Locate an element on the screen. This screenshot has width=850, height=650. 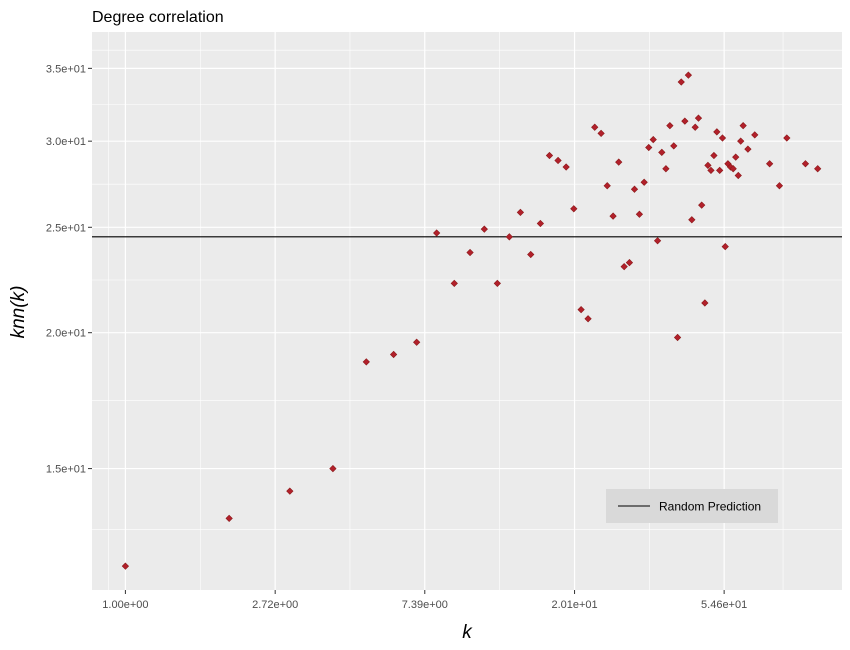
y-tick-label: 3.5e+01 is located at coordinates (66, 69).